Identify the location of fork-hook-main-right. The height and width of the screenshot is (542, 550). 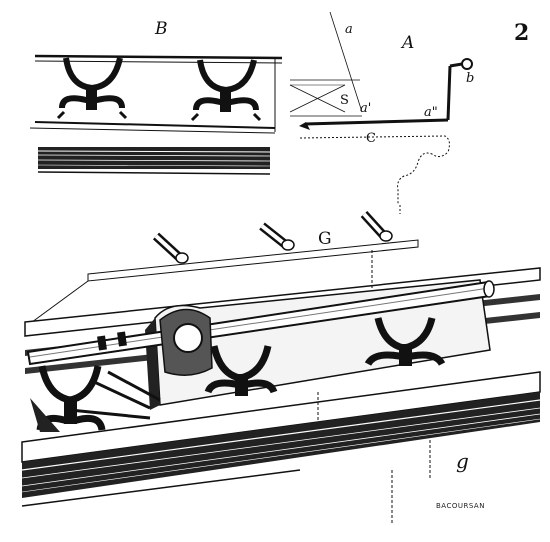
(405, 341).